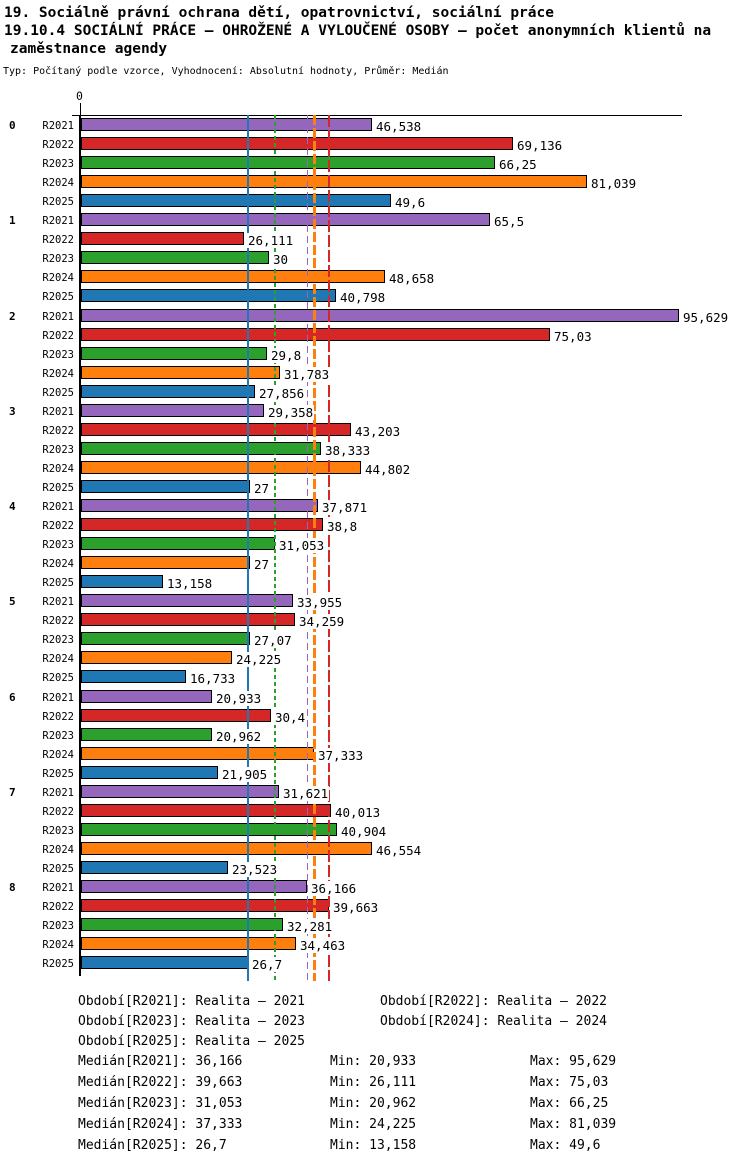 The image size is (750, 1158). Describe the element at coordinates (286, 355) in the screenshot. I see `bar-value-label-r2023-2: 29,8` at that location.